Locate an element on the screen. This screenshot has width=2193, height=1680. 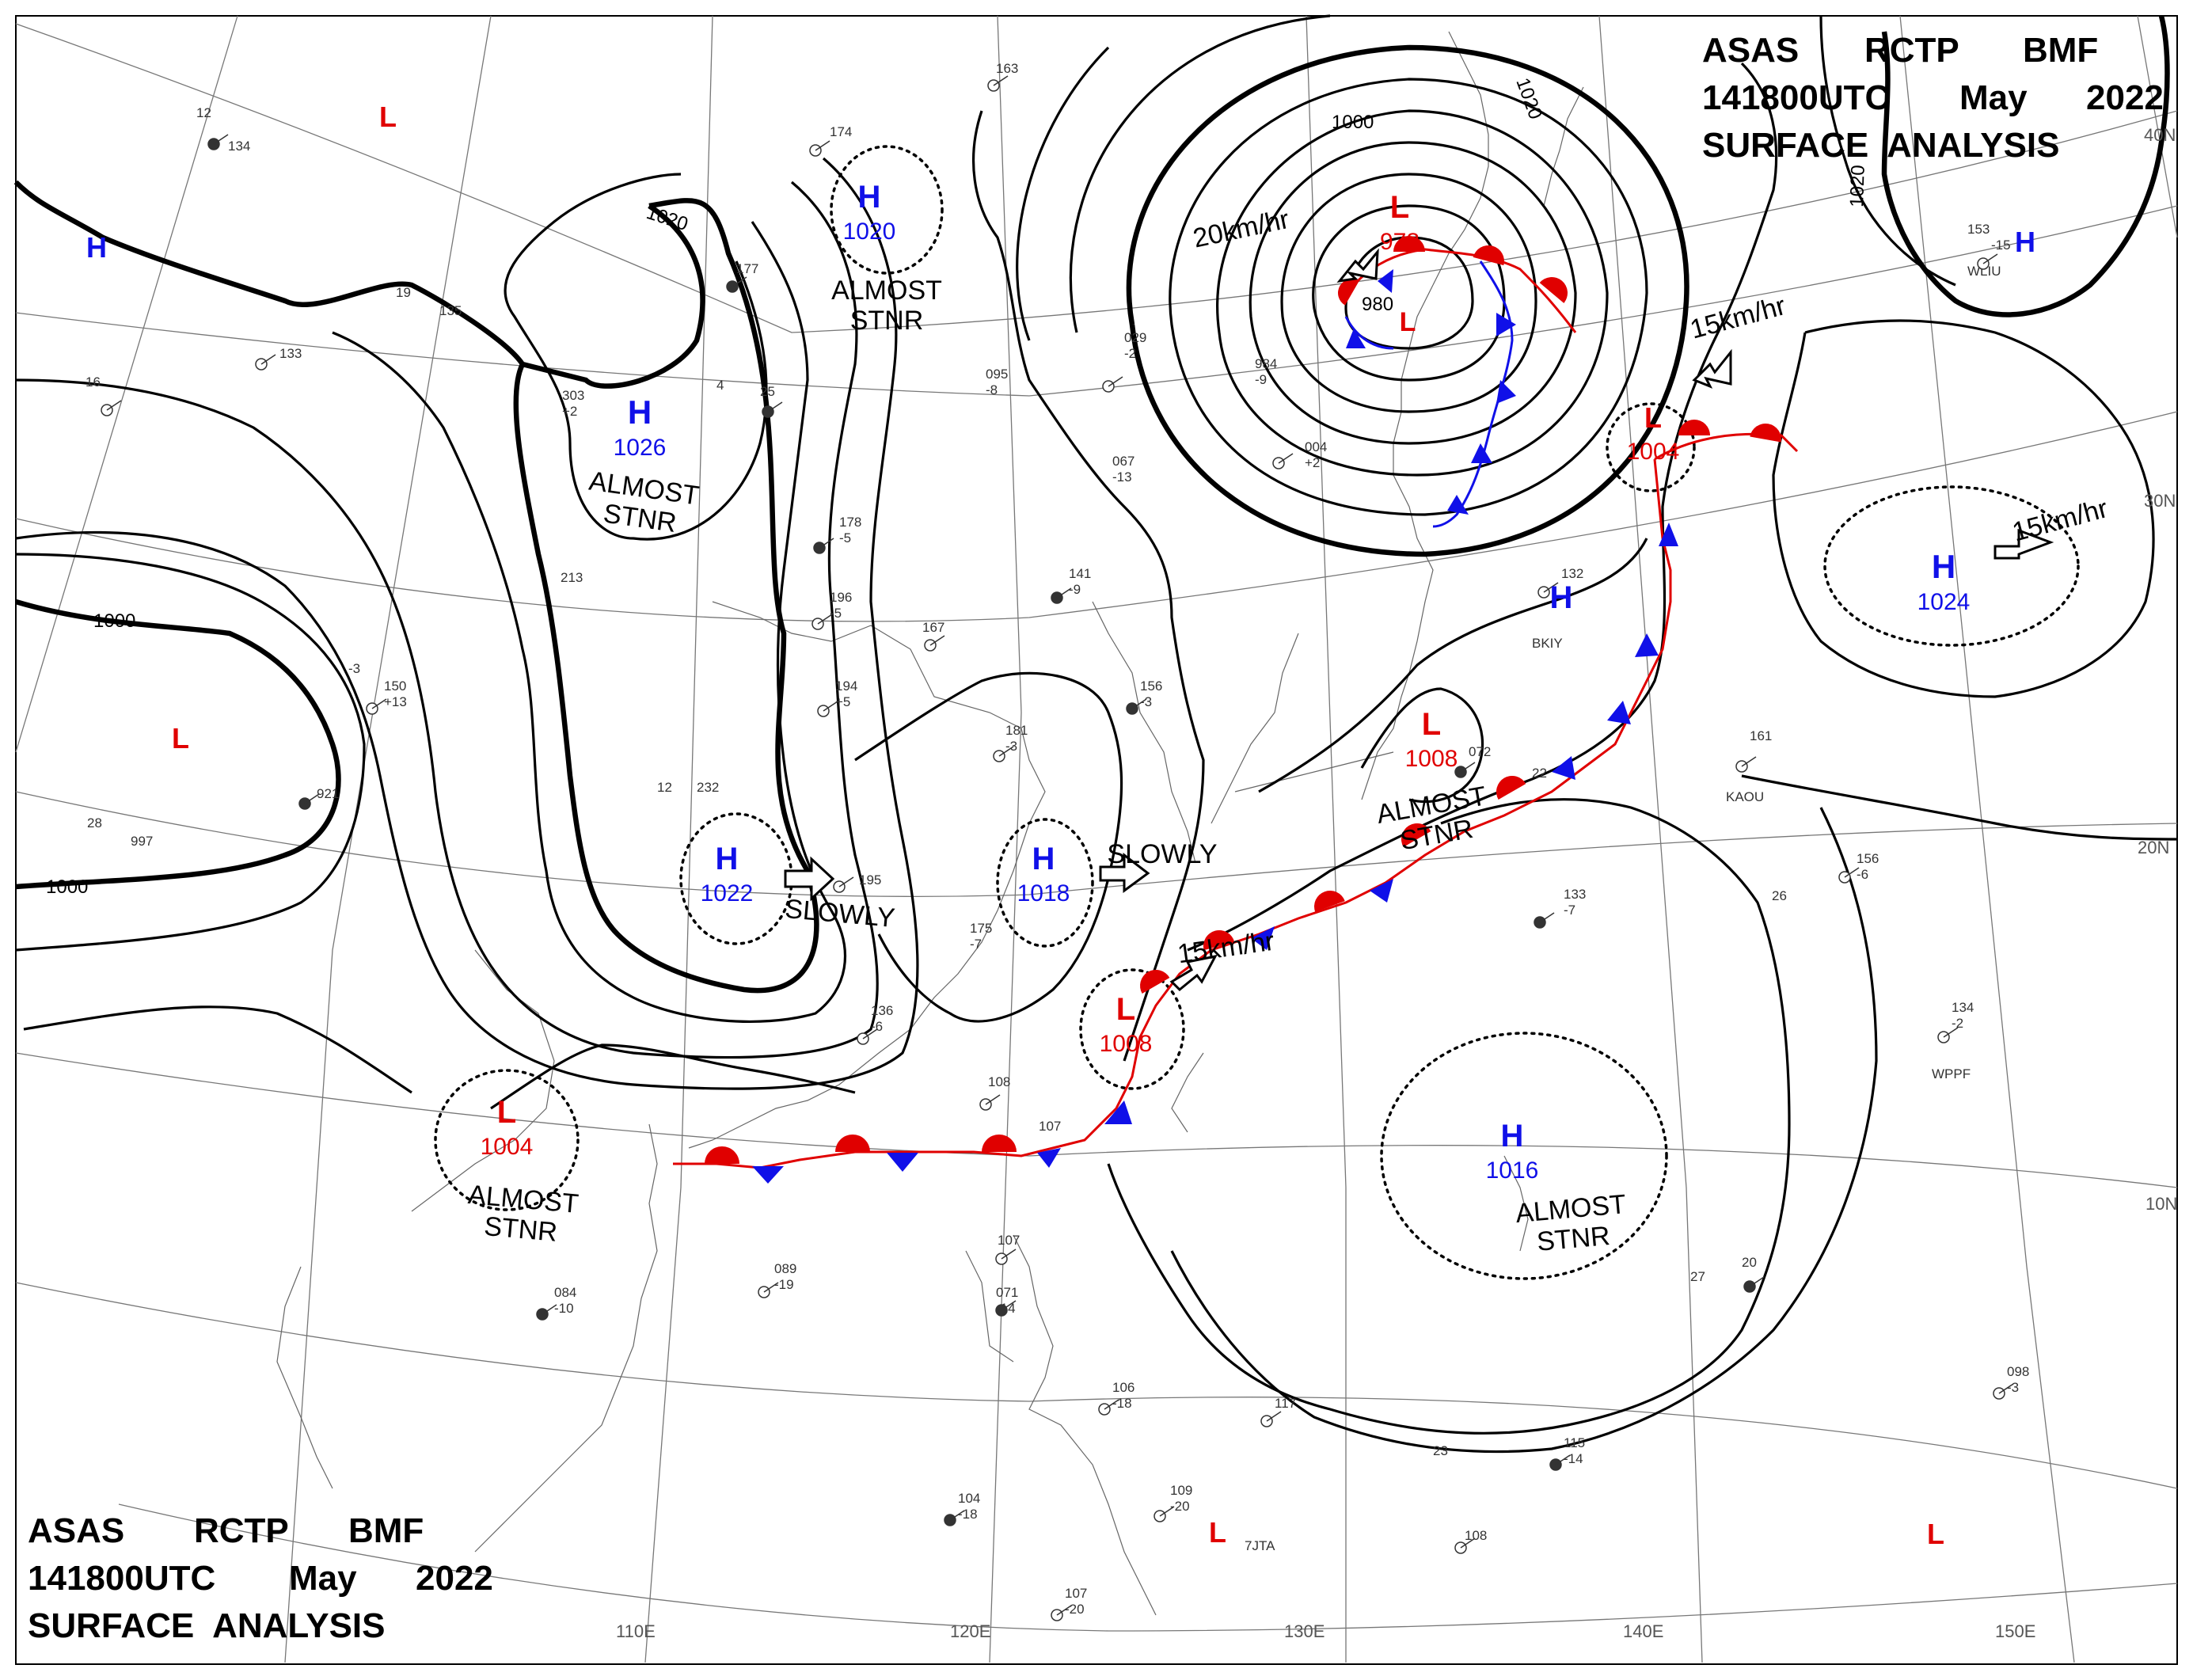
svg-text: -2 is located at coordinates (1957, 1023).